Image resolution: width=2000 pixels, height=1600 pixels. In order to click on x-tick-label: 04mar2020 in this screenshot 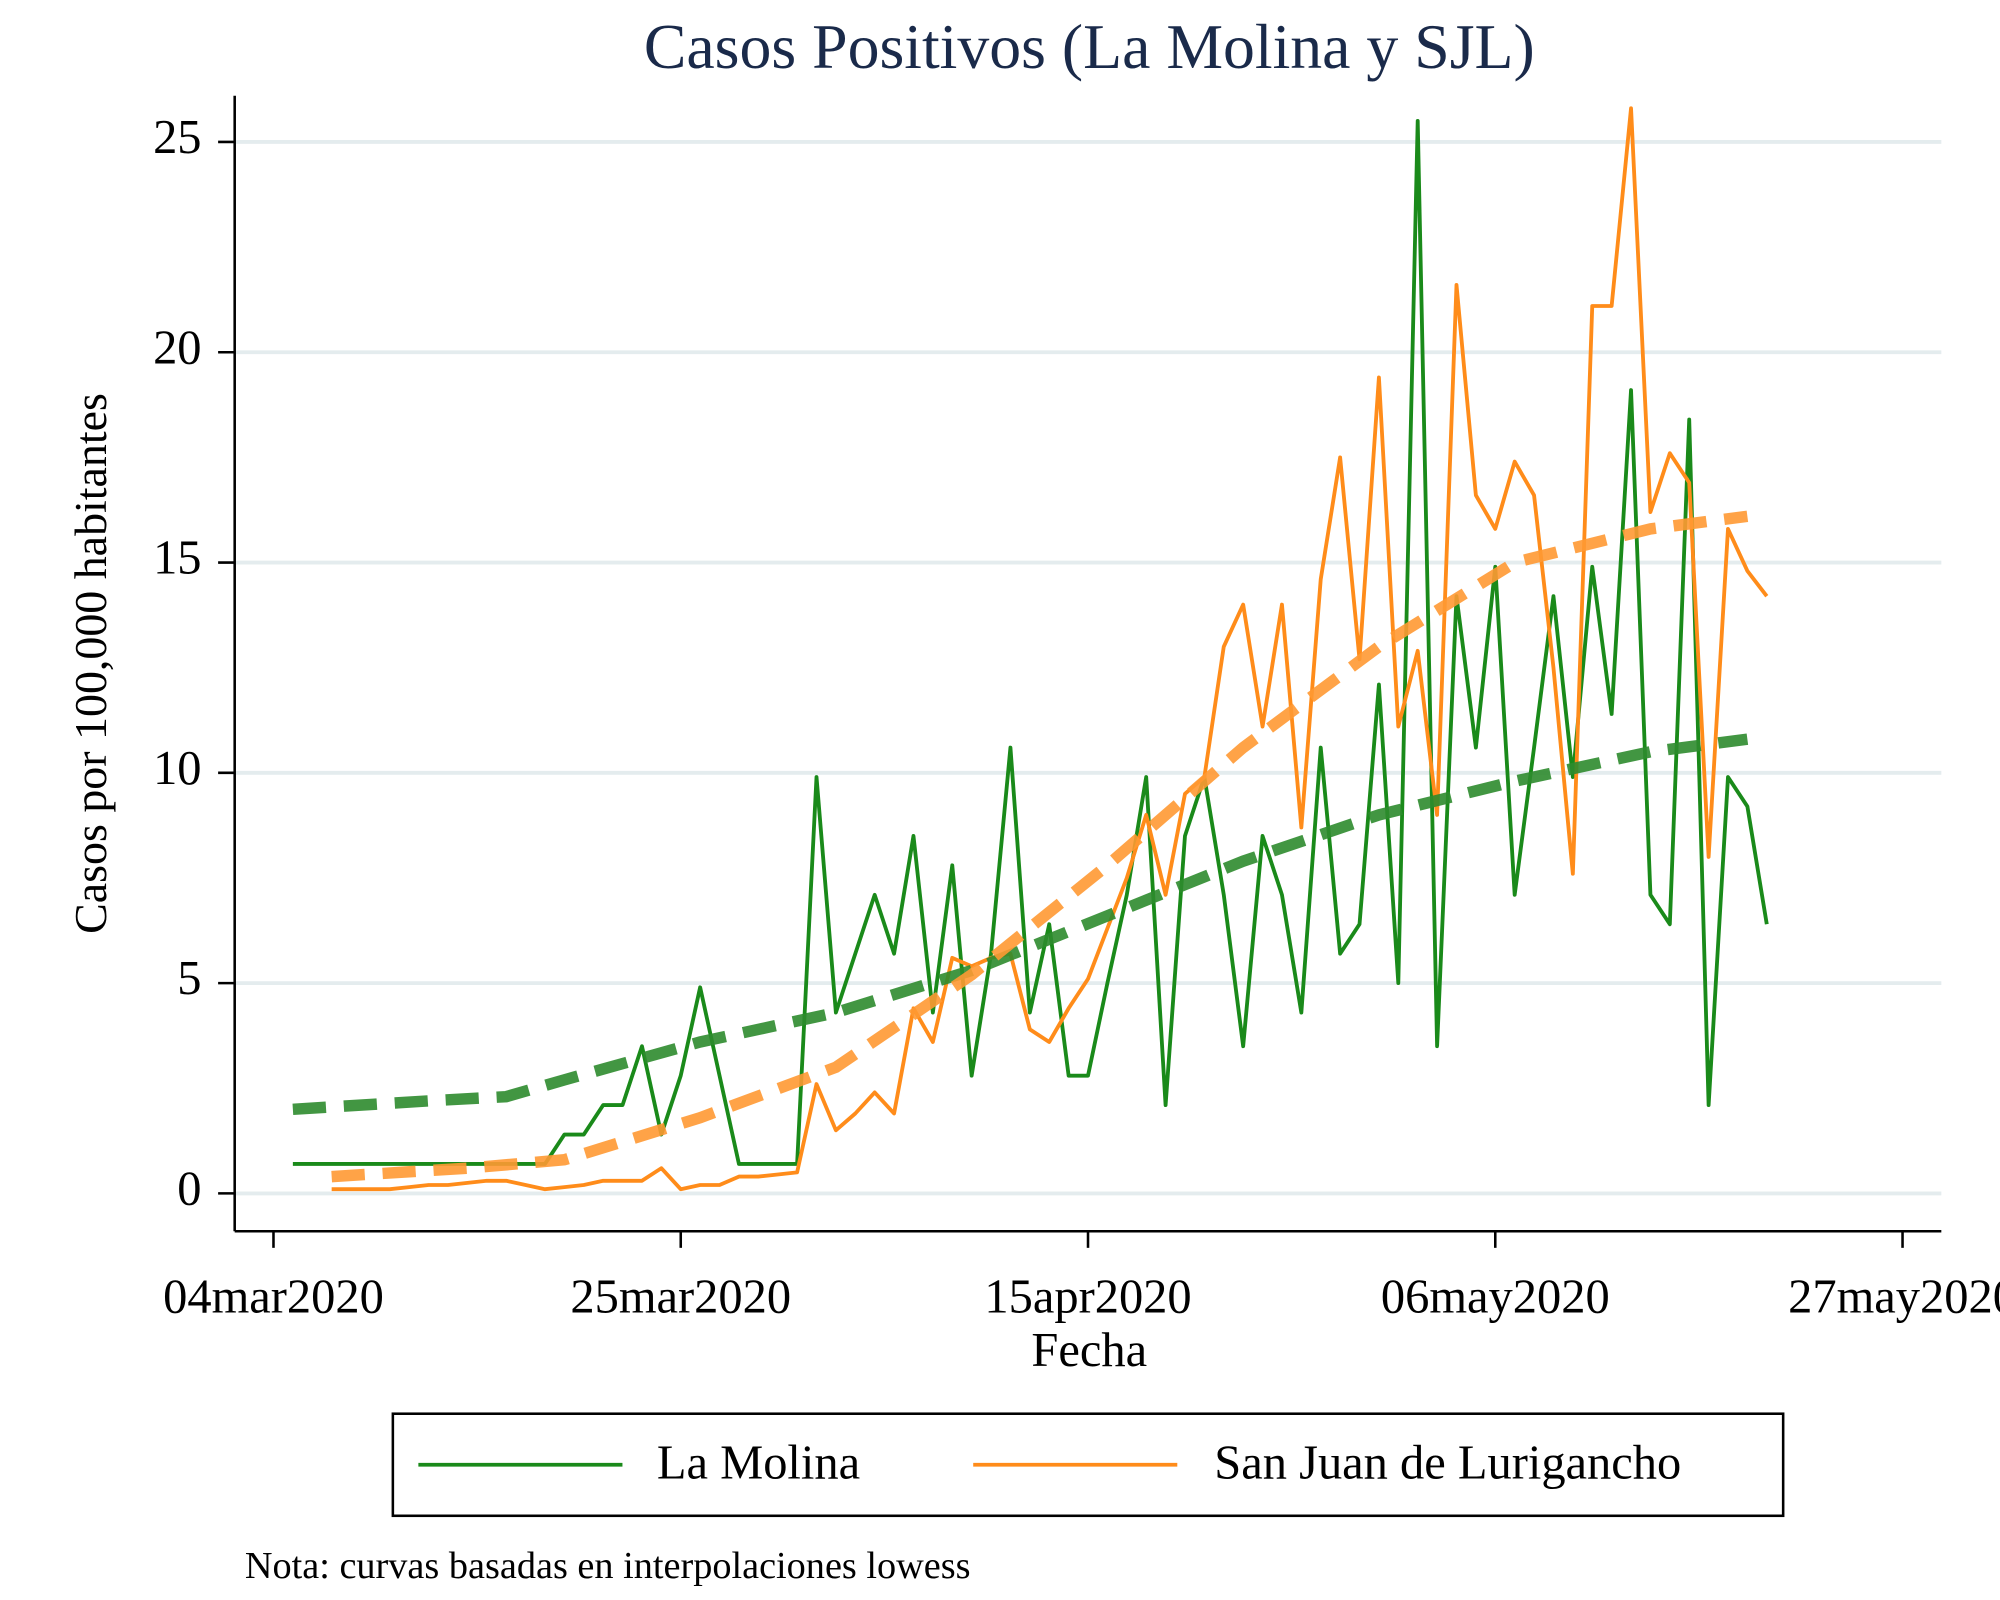, I will do `click(273, 1297)`.